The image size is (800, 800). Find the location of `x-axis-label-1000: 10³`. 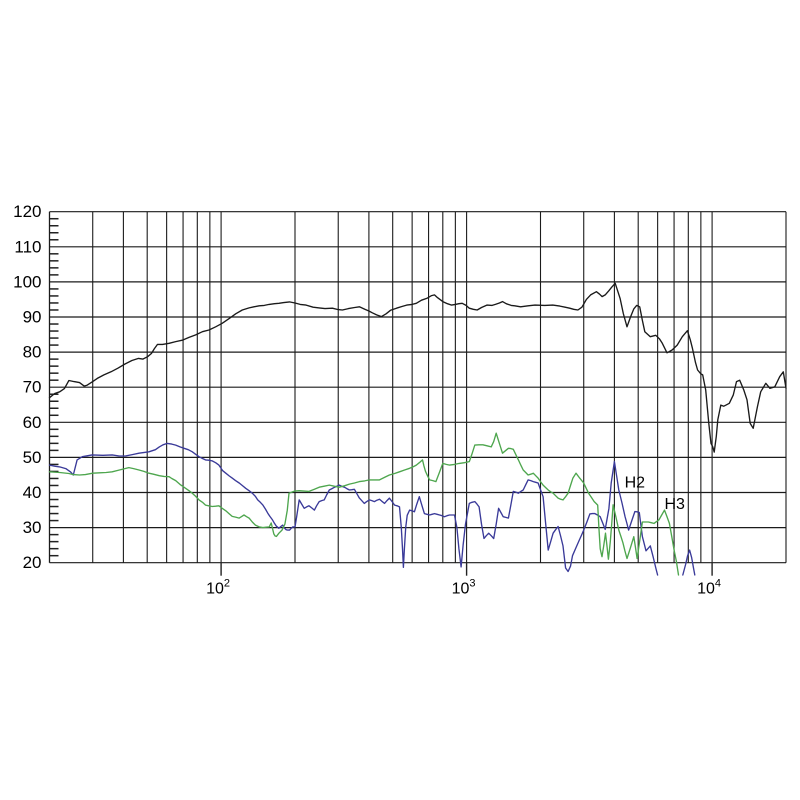

x-axis-label-1000: 10³ is located at coordinates (464, 588).